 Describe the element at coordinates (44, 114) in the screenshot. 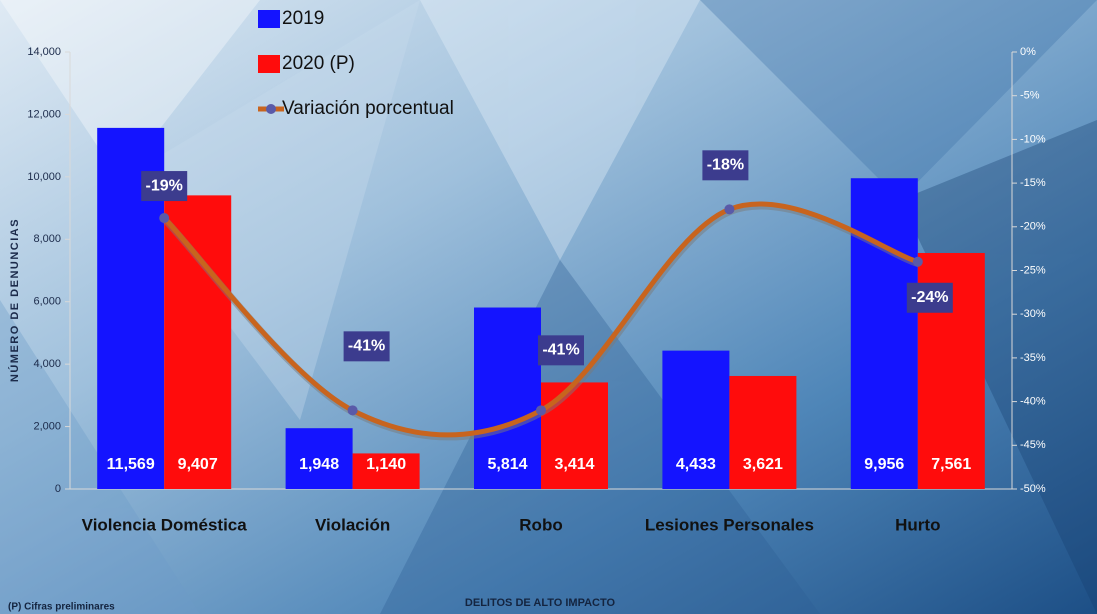

I see `y-tick-label: 12,000` at that location.